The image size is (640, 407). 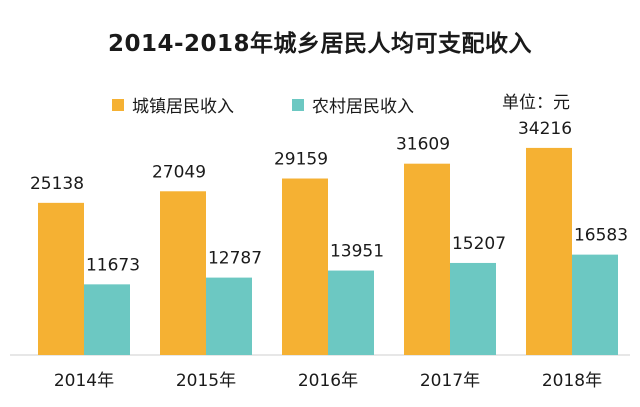 What do you see at coordinates (363, 107) in the screenshot?
I see `legend-label-rural: 农村居民收入` at bounding box center [363, 107].